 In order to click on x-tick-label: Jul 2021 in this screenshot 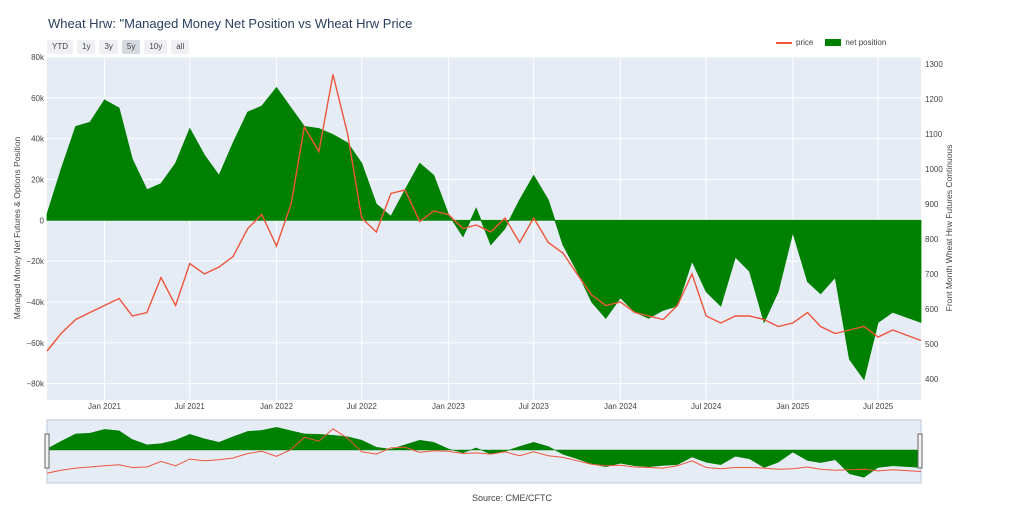, I will do `click(190, 406)`.